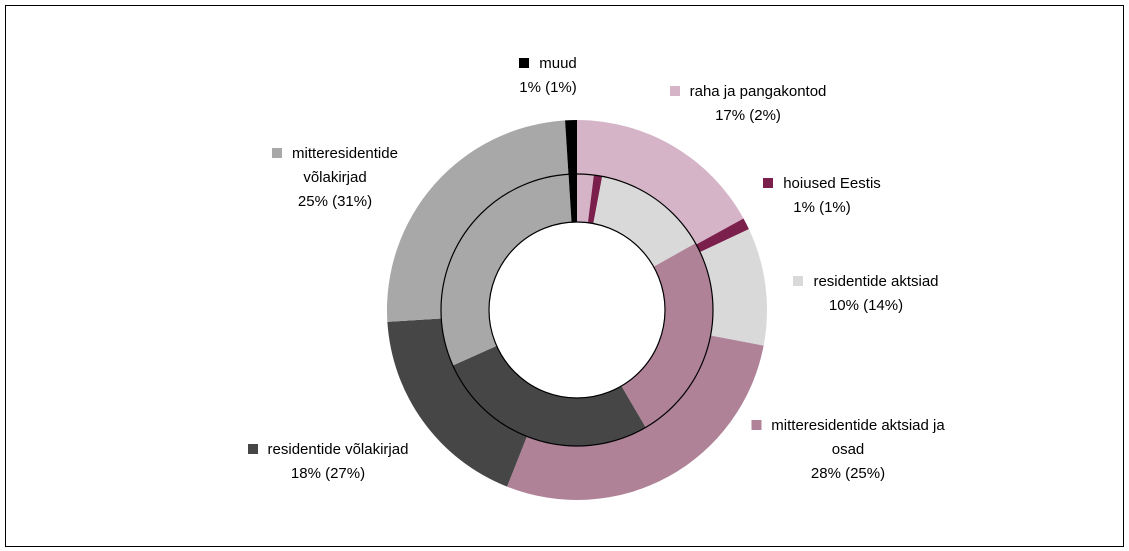 This screenshot has width=1129, height=551. Describe the element at coordinates (335, 201) in the screenshot. I see `value-label: 25% (31%)` at that location.